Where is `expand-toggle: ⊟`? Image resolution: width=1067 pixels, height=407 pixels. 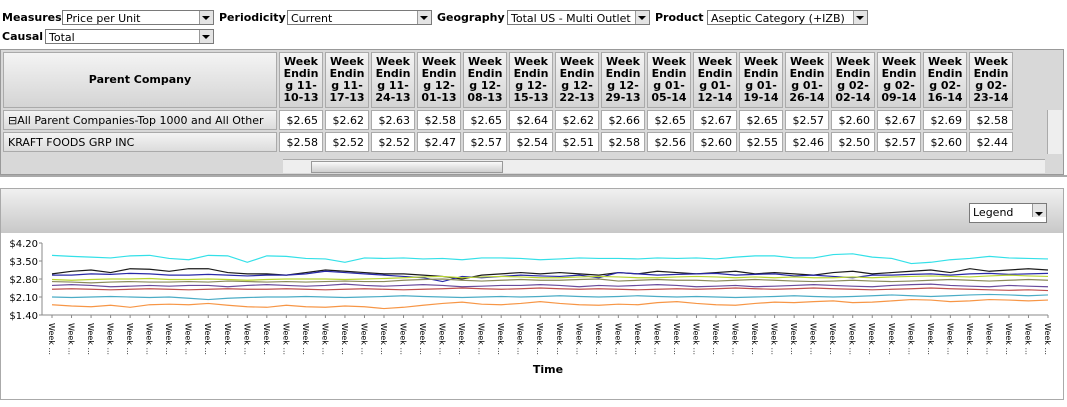 expand-toggle: ⊟ is located at coordinates (13, 120).